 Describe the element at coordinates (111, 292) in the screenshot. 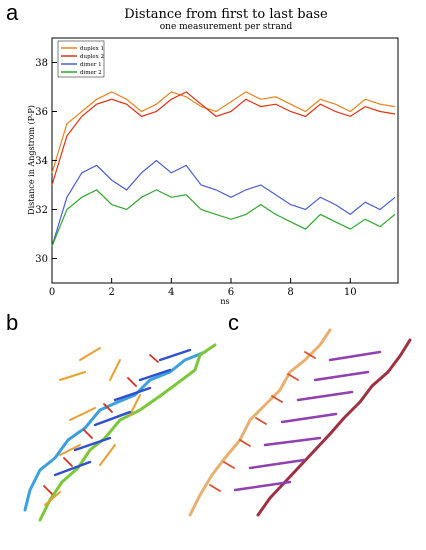

I see `x-tick-label-1: 2` at that location.